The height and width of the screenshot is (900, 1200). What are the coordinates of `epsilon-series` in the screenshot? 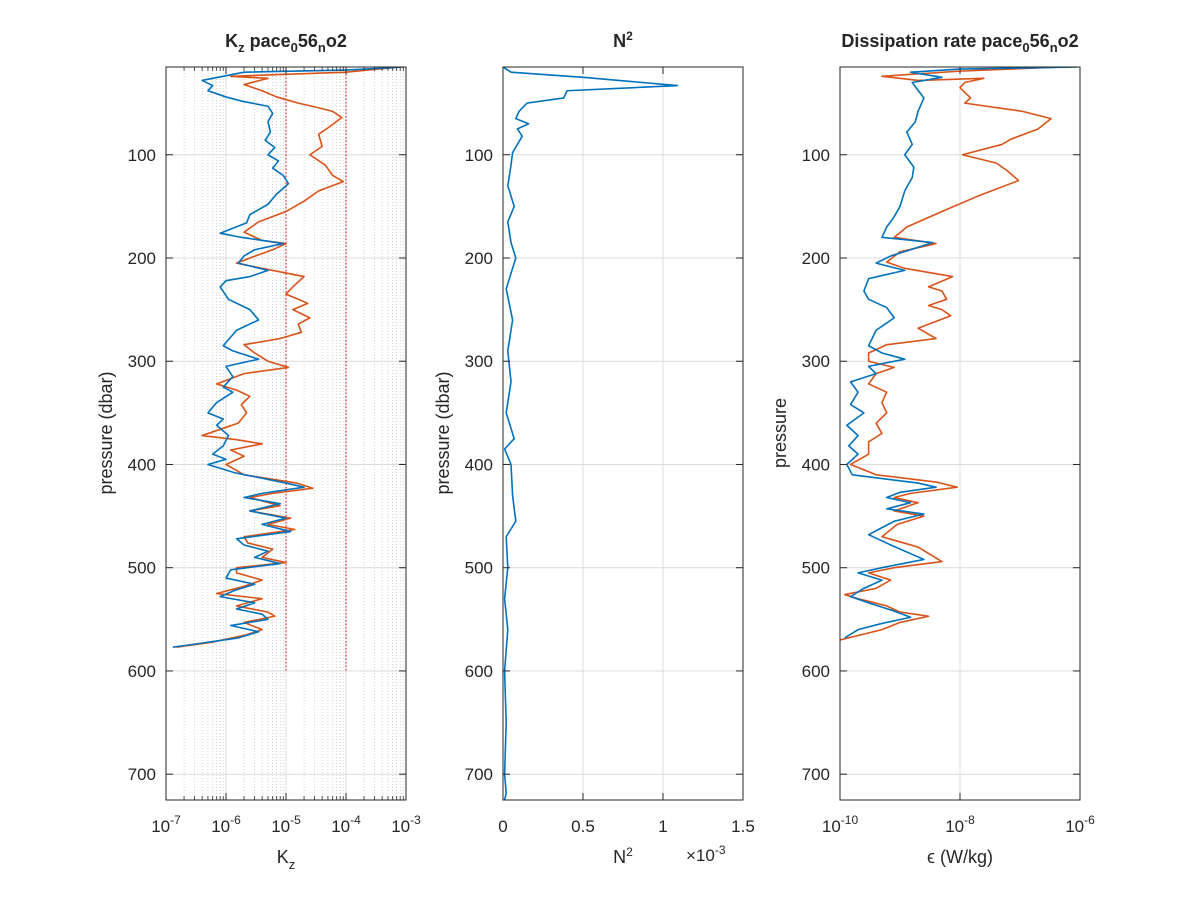 It's located at (959, 354).